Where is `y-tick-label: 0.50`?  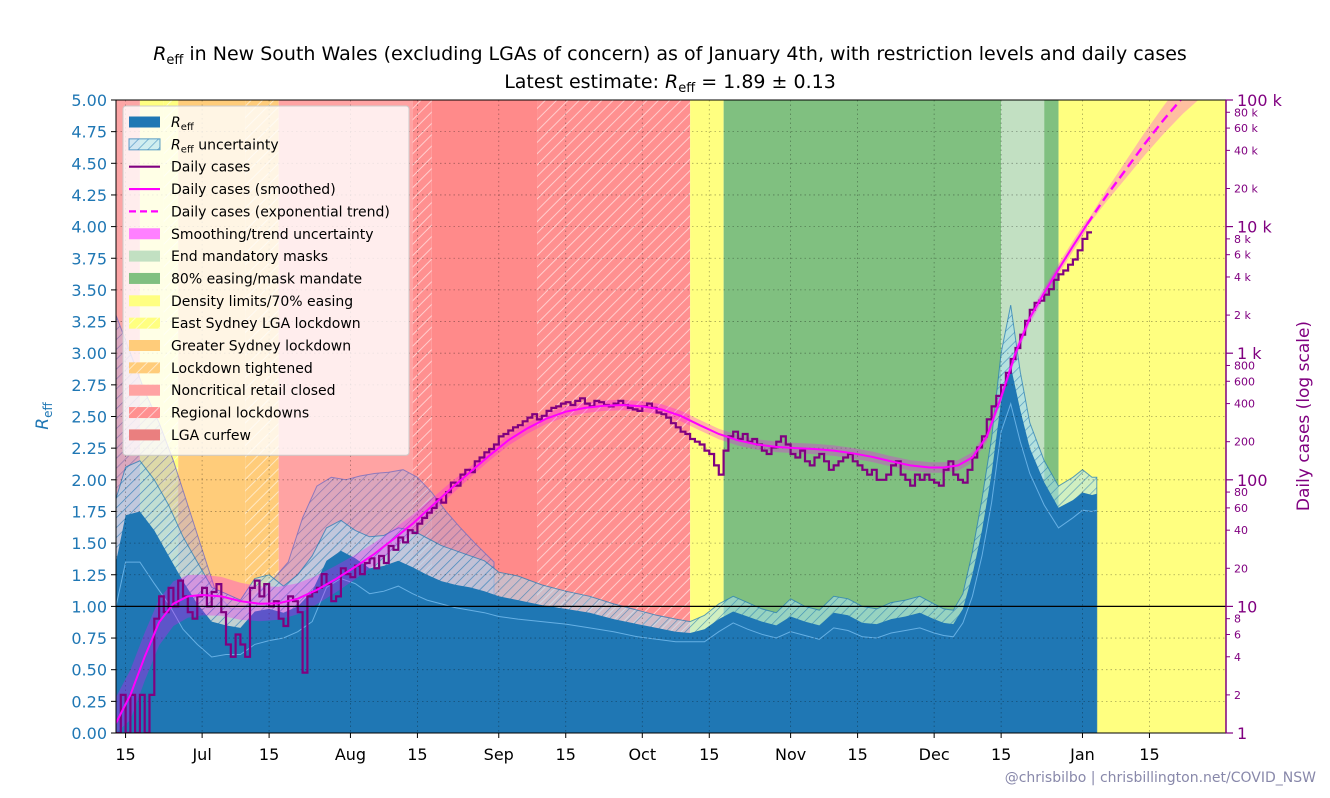 y-tick-label: 0.50 is located at coordinates (89, 670).